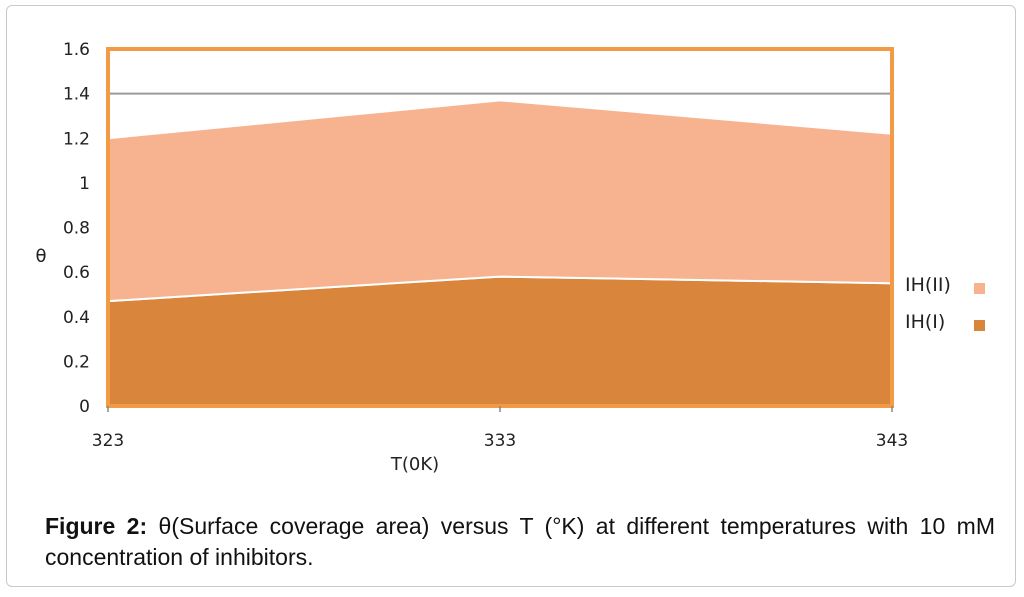  Describe the element at coordinates (76, 139) in the screenshot. I see `y-tick-label: 1.2` at that location.